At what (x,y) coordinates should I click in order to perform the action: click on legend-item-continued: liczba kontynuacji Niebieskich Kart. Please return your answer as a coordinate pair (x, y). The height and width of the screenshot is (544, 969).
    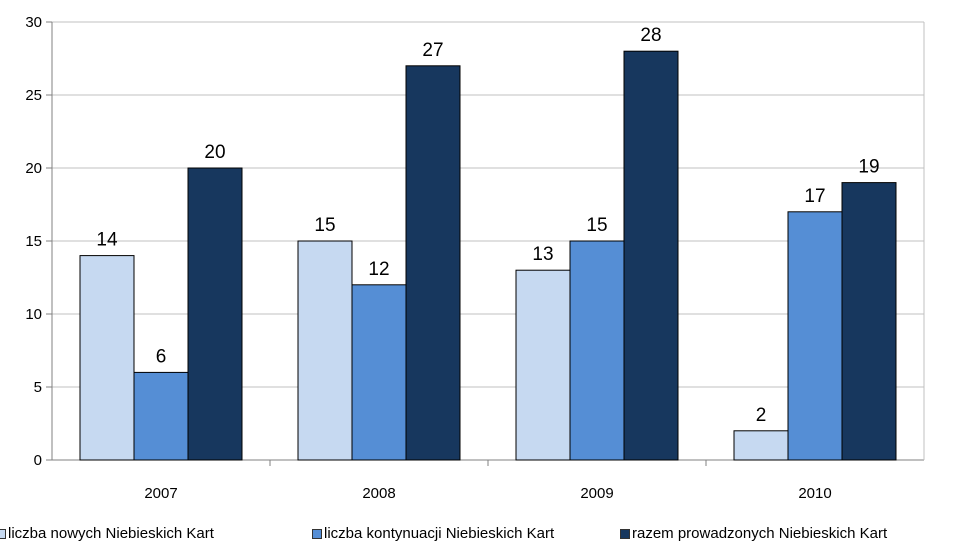
    Looking at the image, I should click on (433, 533).